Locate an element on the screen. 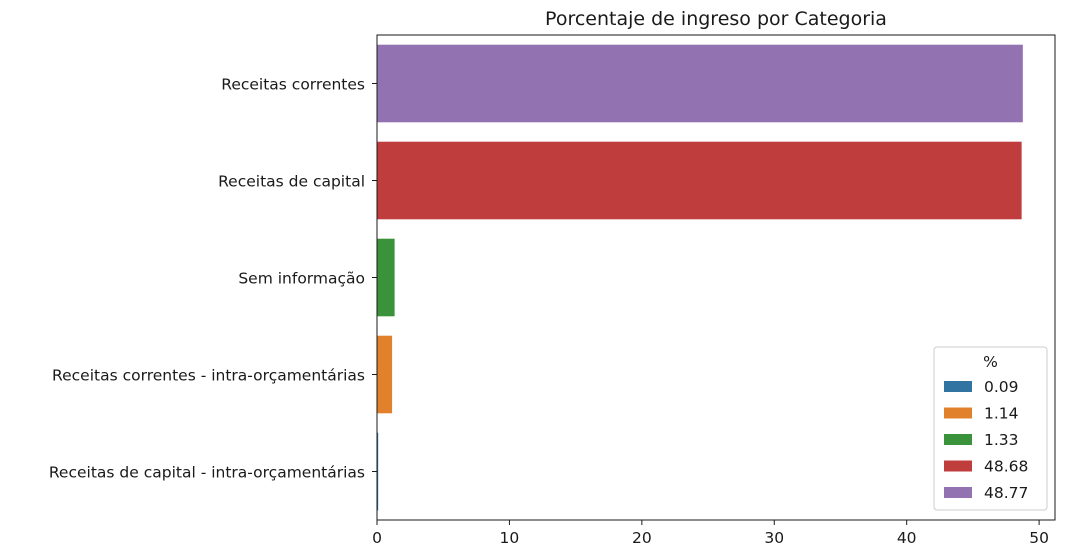 The image size is (1065, 557). legend-title: % is located at coordinates (990, 362).